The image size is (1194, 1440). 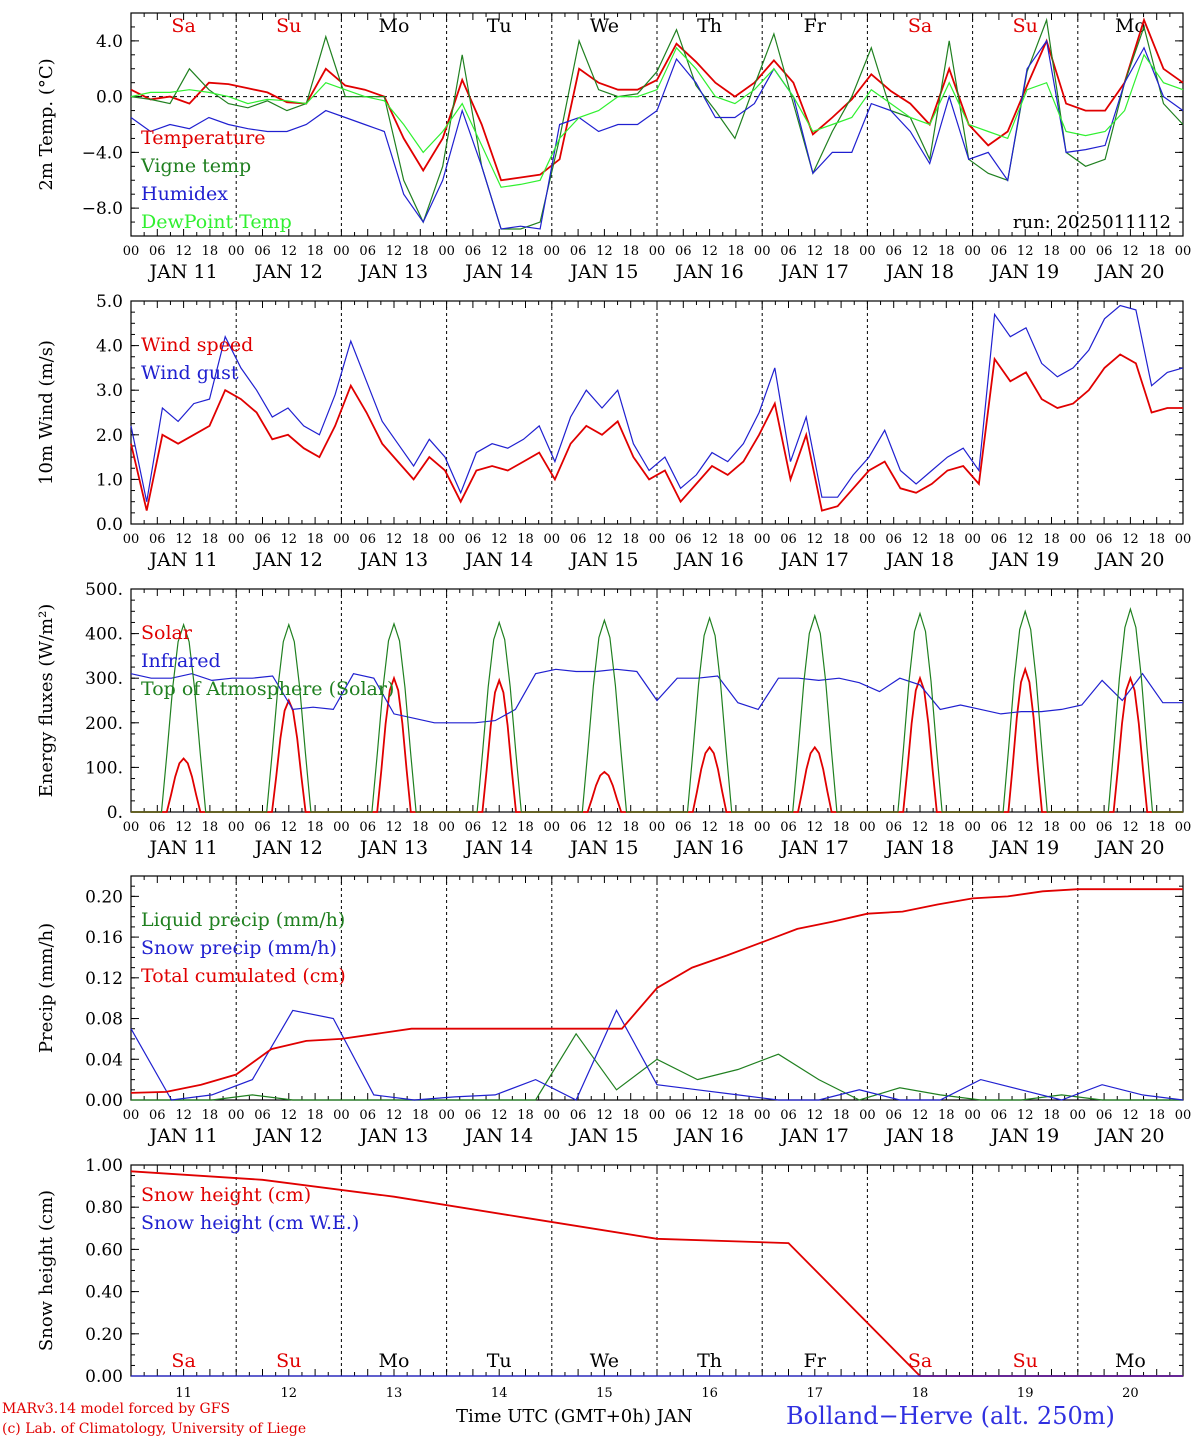 What do you see at coordinates (167, 633) in the screenshot?
I see `legend-entry: Solar` at bounding box center [167, 633].